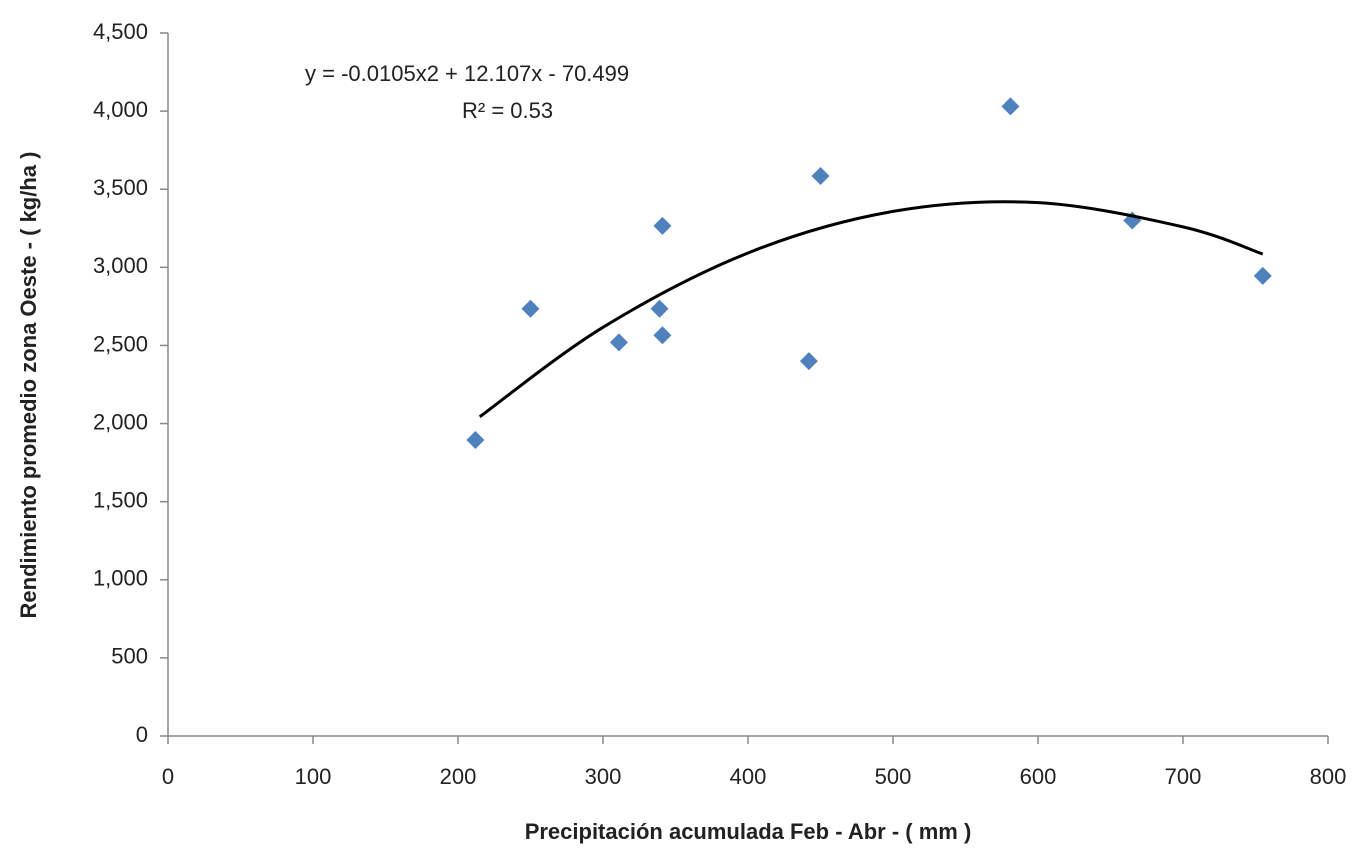 This screenshot has width=1355, height=850. Describe the element at coordinates (748, 776) in the screenshot. I see `x-tick-label: 400` at that location.